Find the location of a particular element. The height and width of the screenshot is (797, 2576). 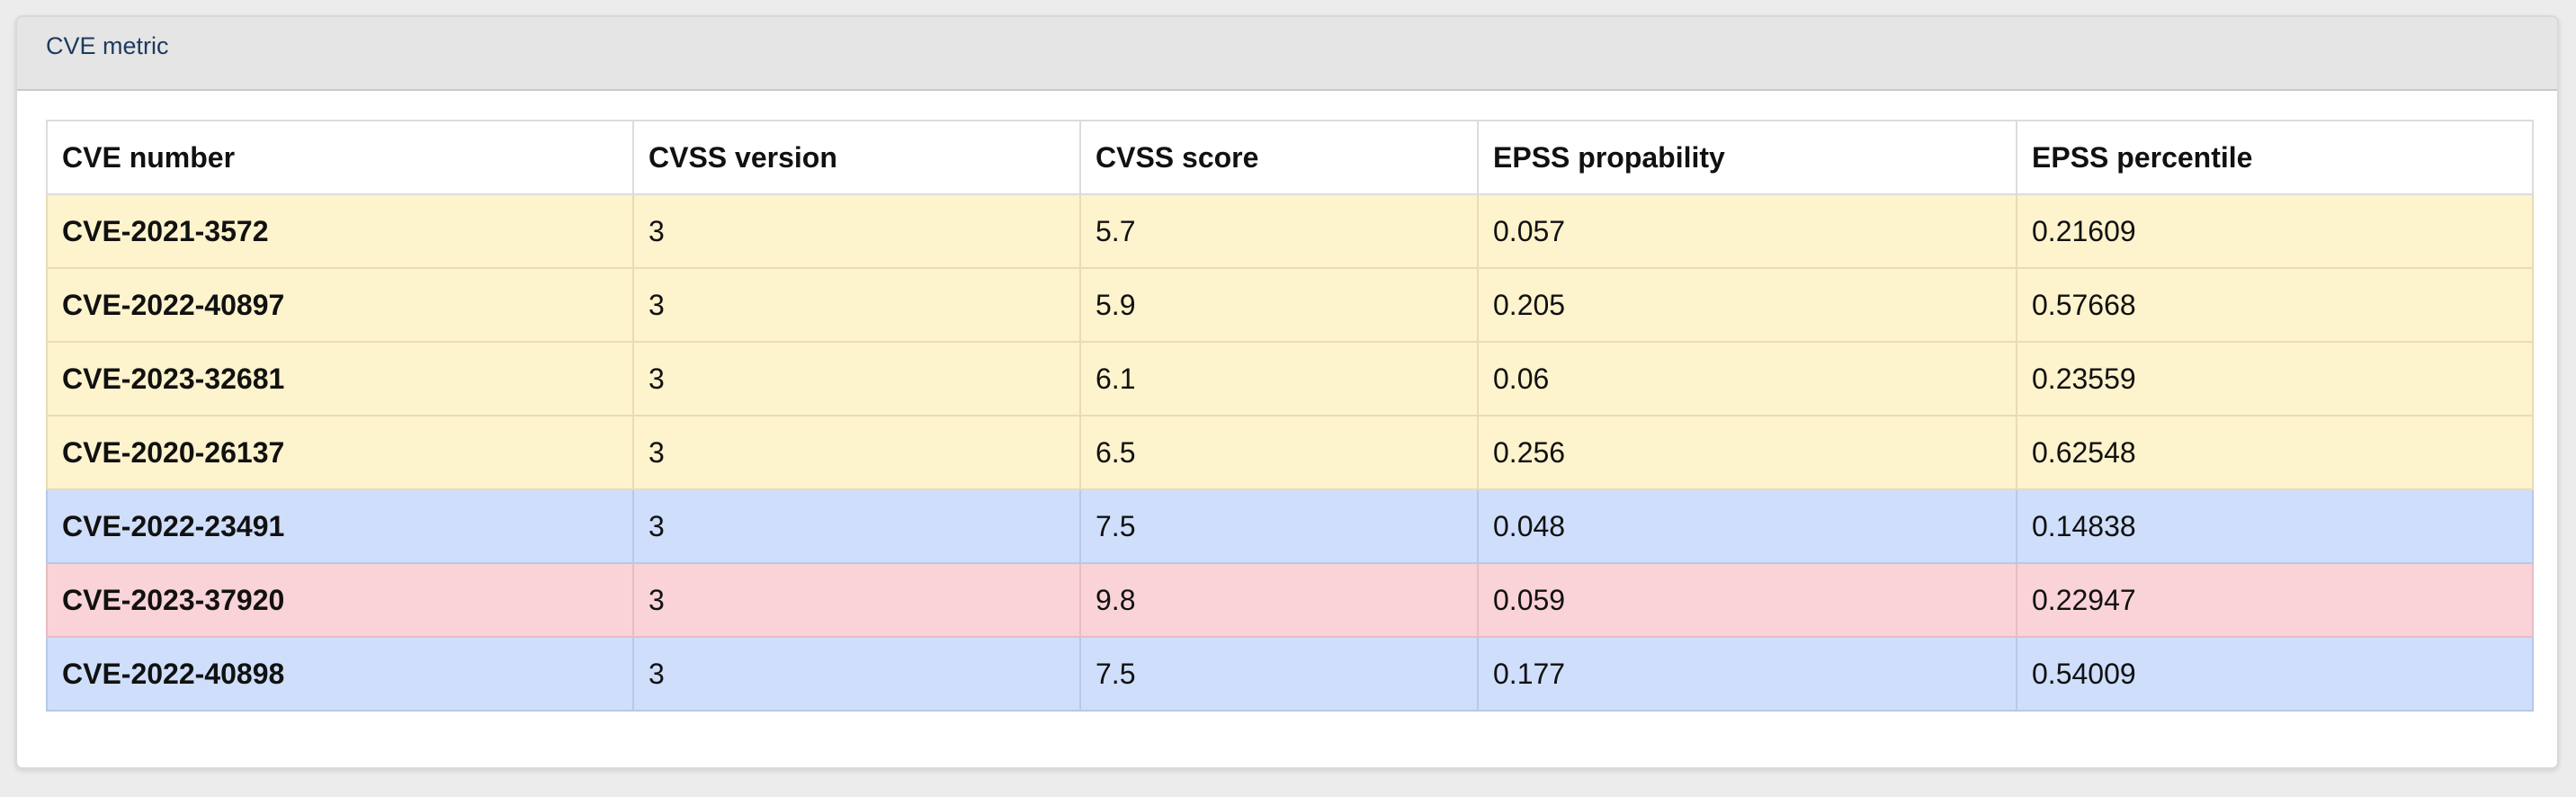

epss-probability-cell: 0.205 is located at coordinates (1747, 305).